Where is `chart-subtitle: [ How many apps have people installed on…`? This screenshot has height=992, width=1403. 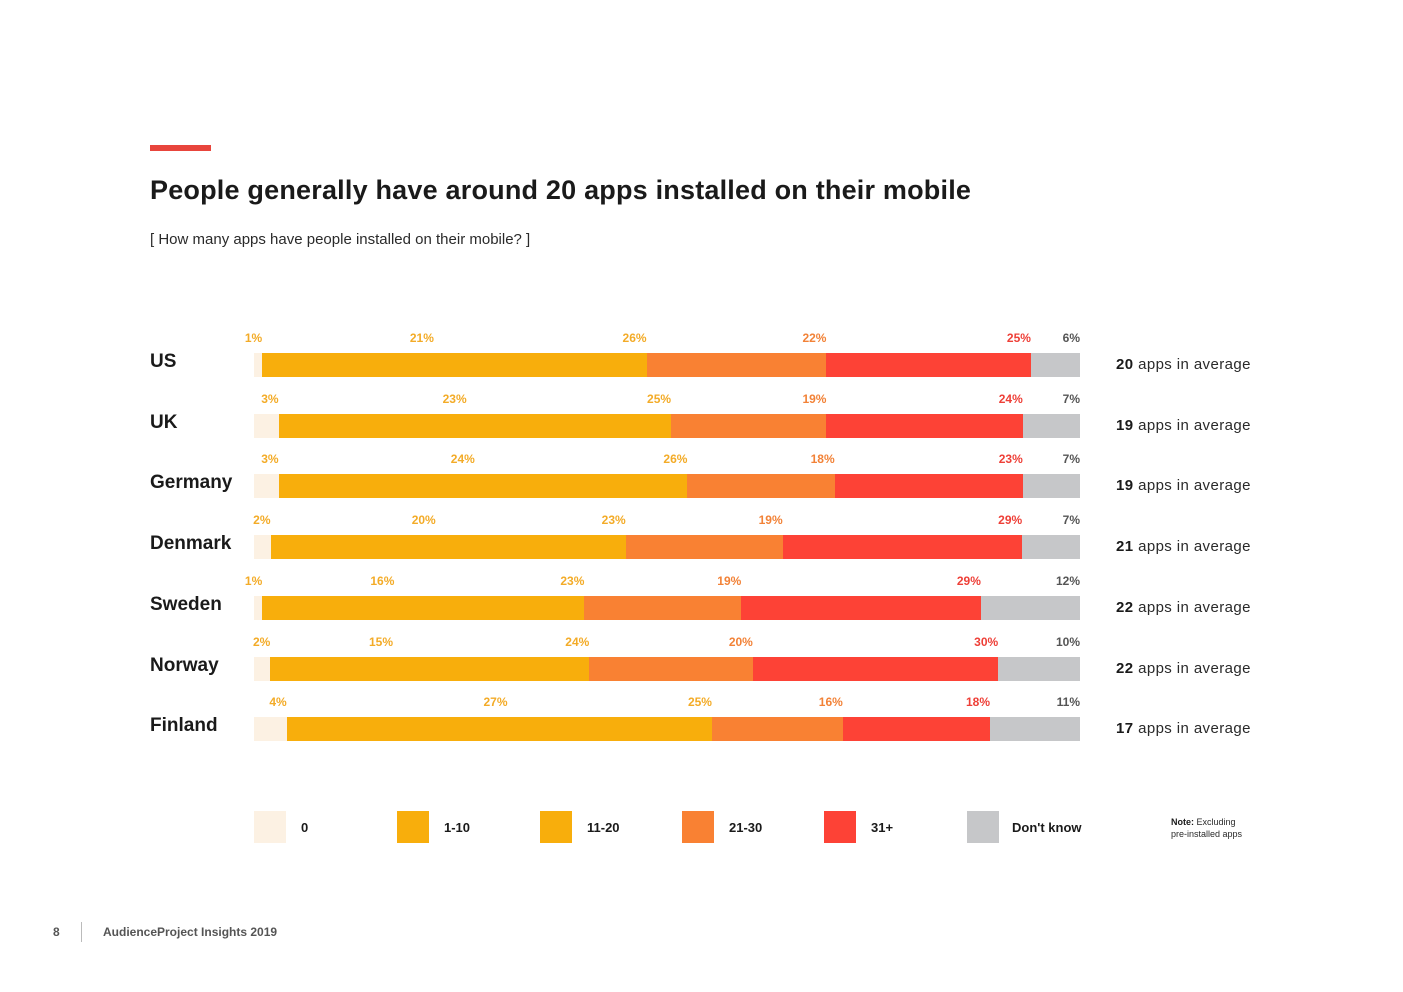 chart-subtitle: [ How many apps have people installed on… is located at coordinates (340, 239).